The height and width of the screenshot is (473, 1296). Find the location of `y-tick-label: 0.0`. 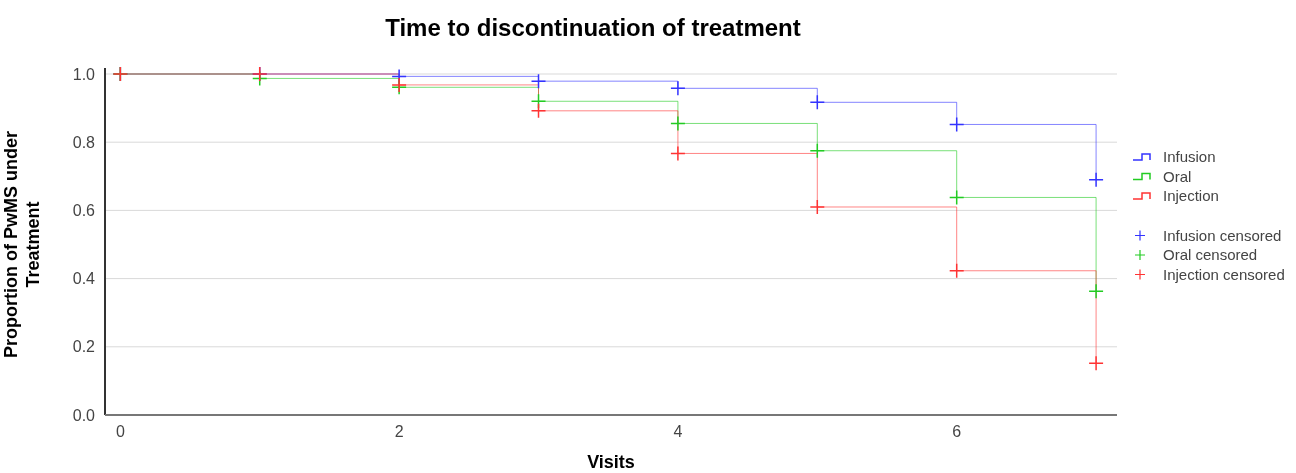

y-tick-label: 0.0 is located at coordinates (84, 415).